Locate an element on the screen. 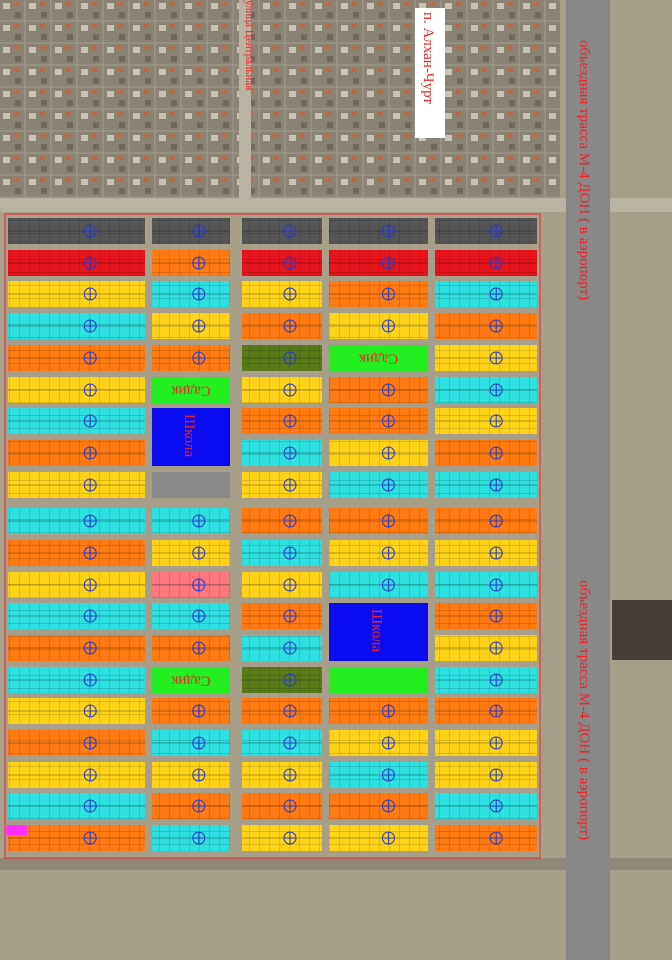  marker is located at coordinates (16, 830).